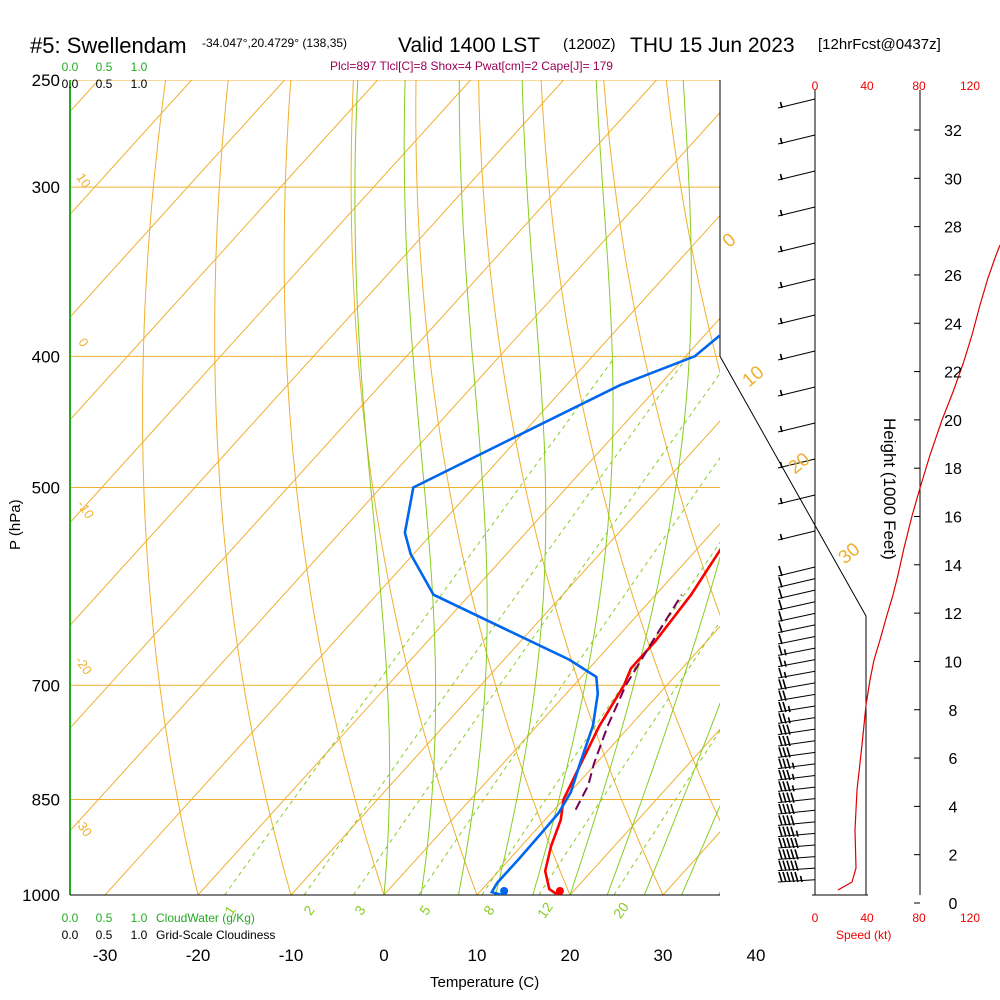  What do you see at coordinates (756, 955) in the screenshot?
I see `temperature-tick-label: 40` at bounding box center [756, 955].